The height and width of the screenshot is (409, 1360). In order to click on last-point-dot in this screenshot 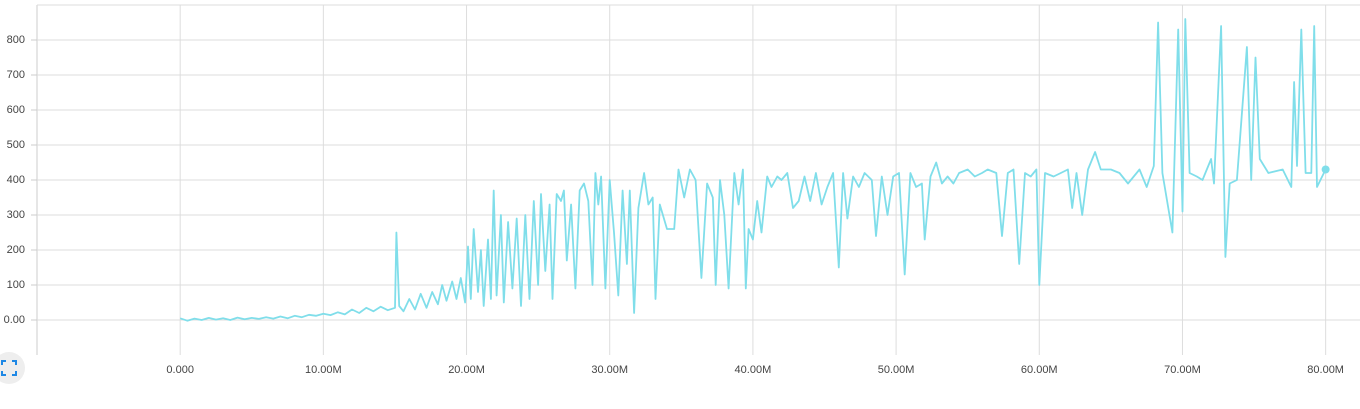, I will do `click(1325, 169)`.